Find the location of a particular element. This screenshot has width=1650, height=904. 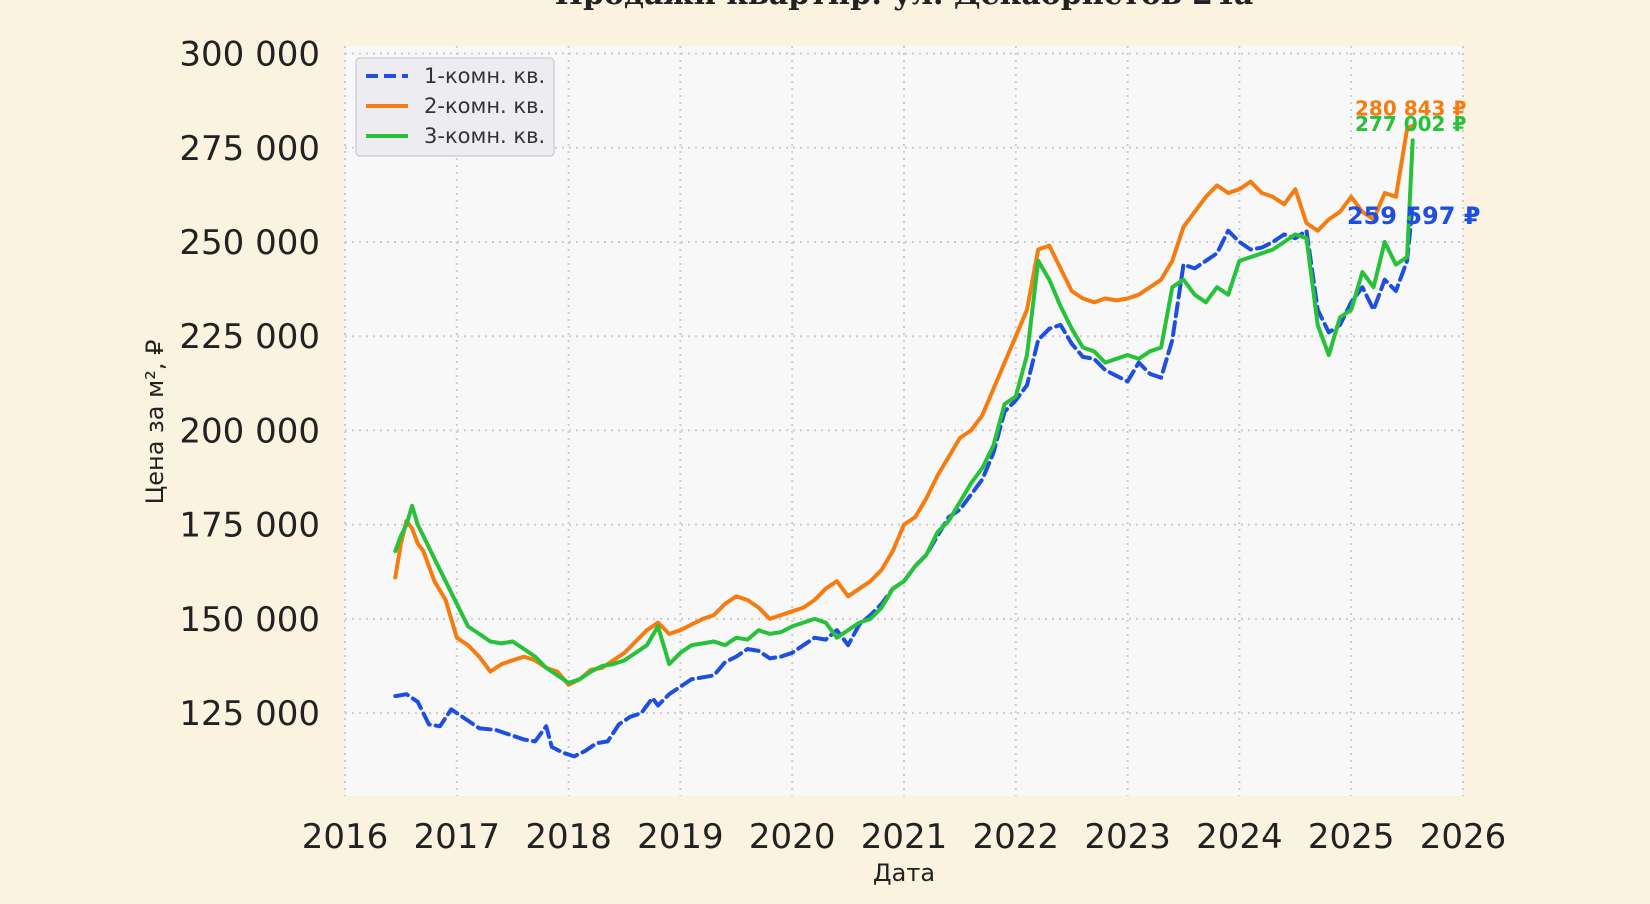

chart-title: Продажи квартир: ул. Декабристов 24а is located at coordinates (904, 6).